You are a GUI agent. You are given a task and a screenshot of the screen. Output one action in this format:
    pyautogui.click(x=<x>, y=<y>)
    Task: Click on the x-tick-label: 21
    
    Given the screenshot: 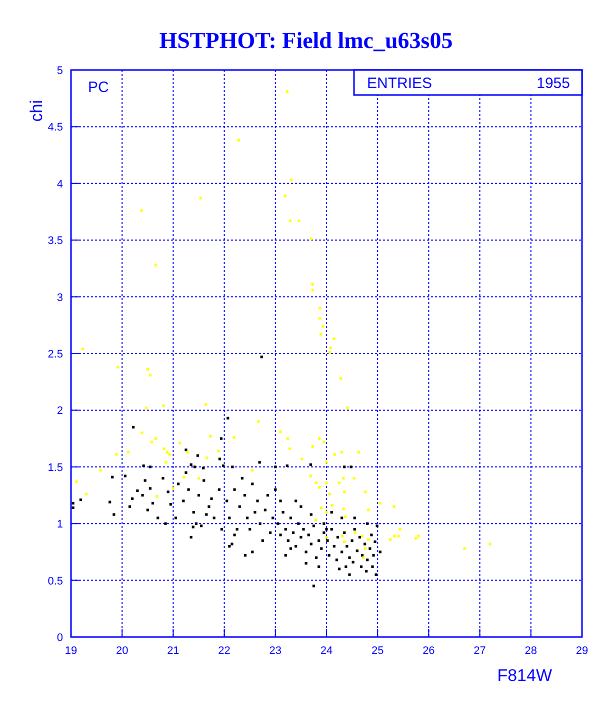 What is the action you would take?
    pyautogui.click(x=173, y=651)
    